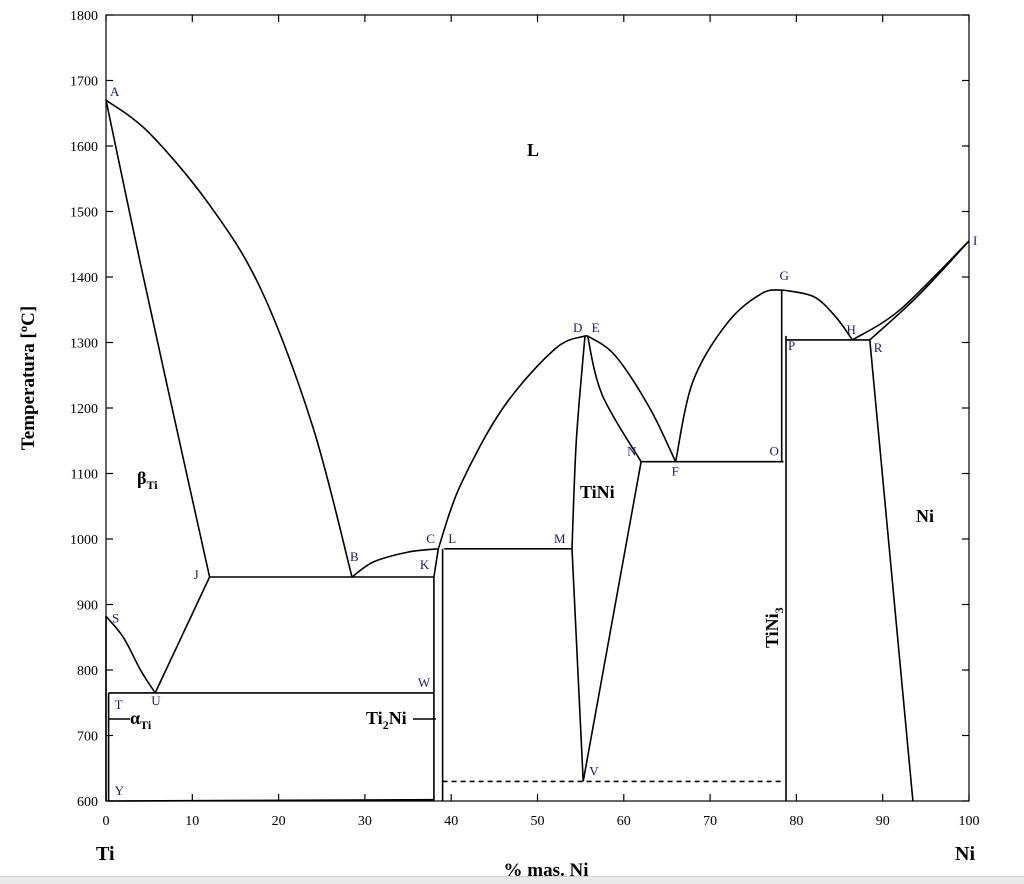  What do you see at coordinates (156, 700) in the screenshot?
I see `point-label-U: U` at bounding box center [156, 700].